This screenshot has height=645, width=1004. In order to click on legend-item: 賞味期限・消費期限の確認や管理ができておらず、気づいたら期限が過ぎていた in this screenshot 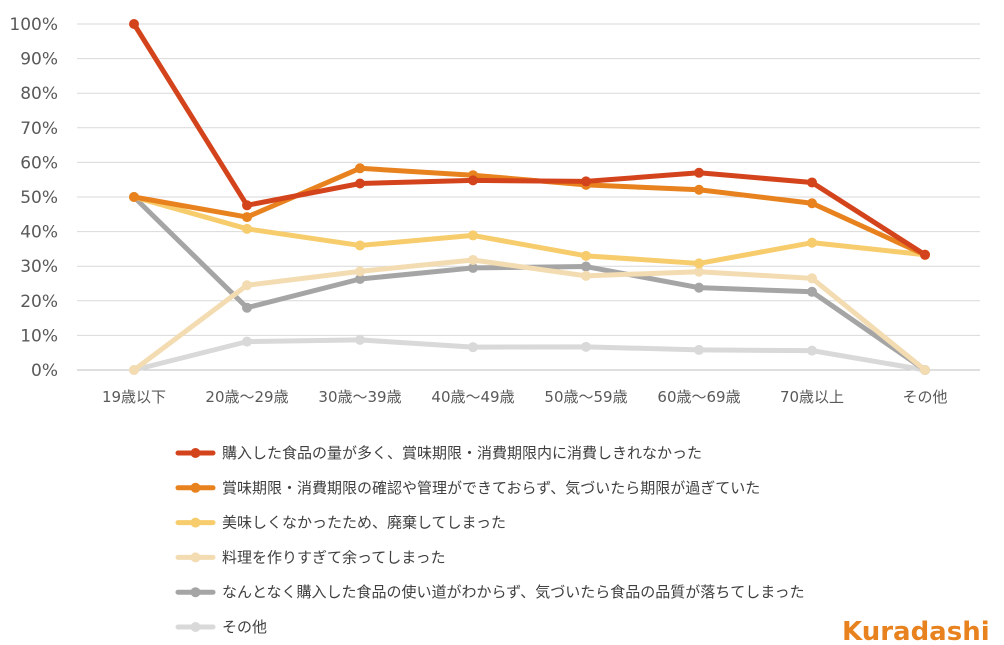, I will do `click(467, 488)`.